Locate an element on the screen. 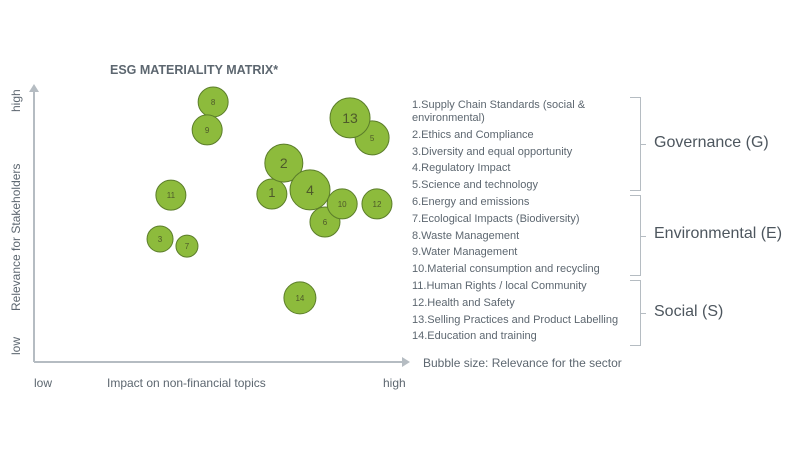  group-social: Social (S) is located at coordinates (689, 311).